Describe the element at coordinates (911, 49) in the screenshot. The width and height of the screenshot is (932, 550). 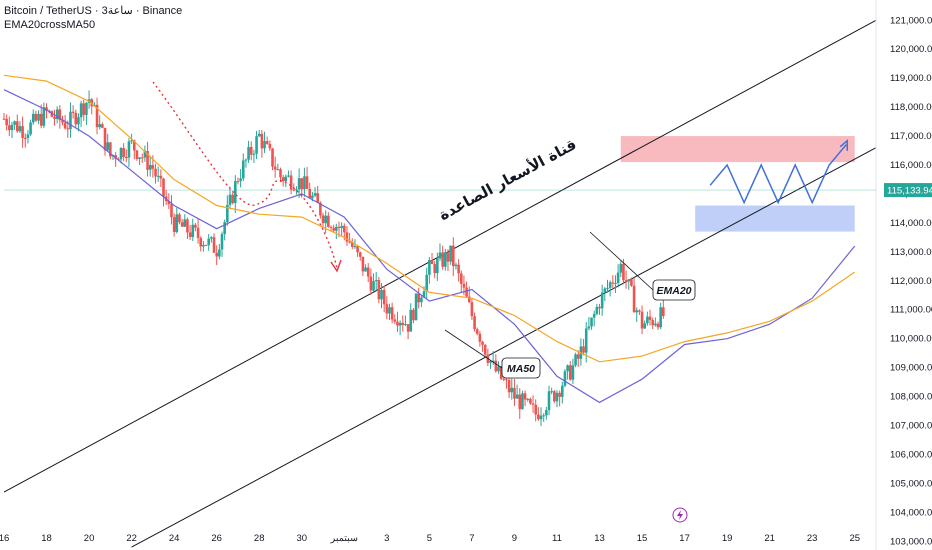
I see `price-tick-label: 120,000.00` at that location.